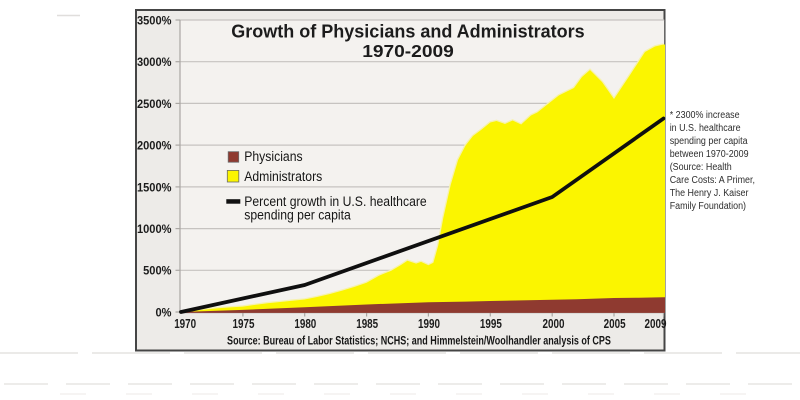  I want to click on svg-text: Physicians, so click(273, 156).